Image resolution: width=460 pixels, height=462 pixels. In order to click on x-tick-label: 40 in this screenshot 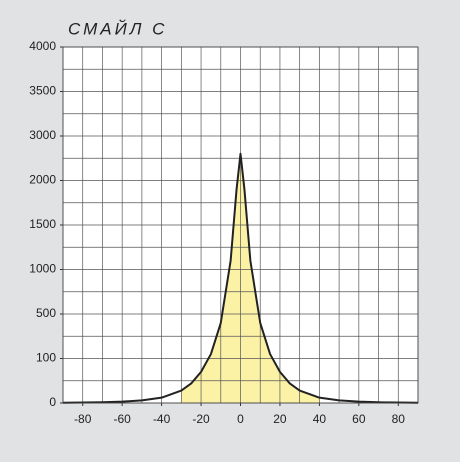, I will do `click(320, 419)`.